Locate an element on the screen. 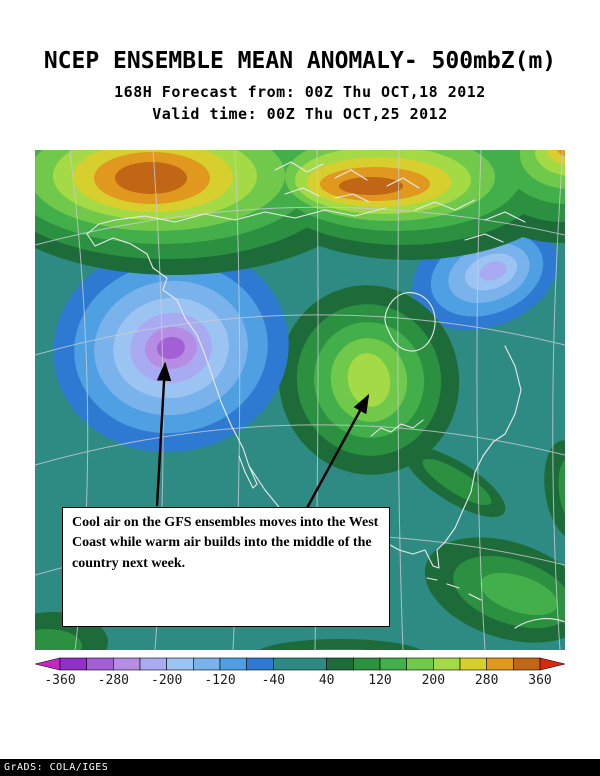 The image size is (600, 776). colorbar-right-arrow is located at coordinates (552, 664).